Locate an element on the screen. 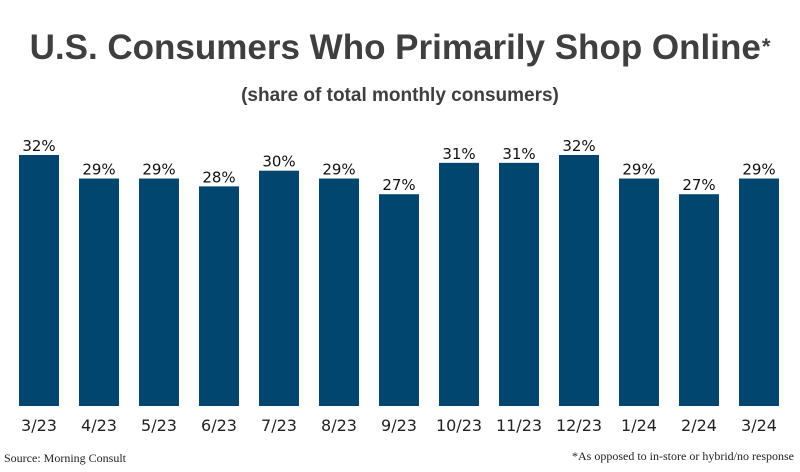 The height and width of the screenshot is (472, 800). bar-1/24 is located at coordinates (639, 292).